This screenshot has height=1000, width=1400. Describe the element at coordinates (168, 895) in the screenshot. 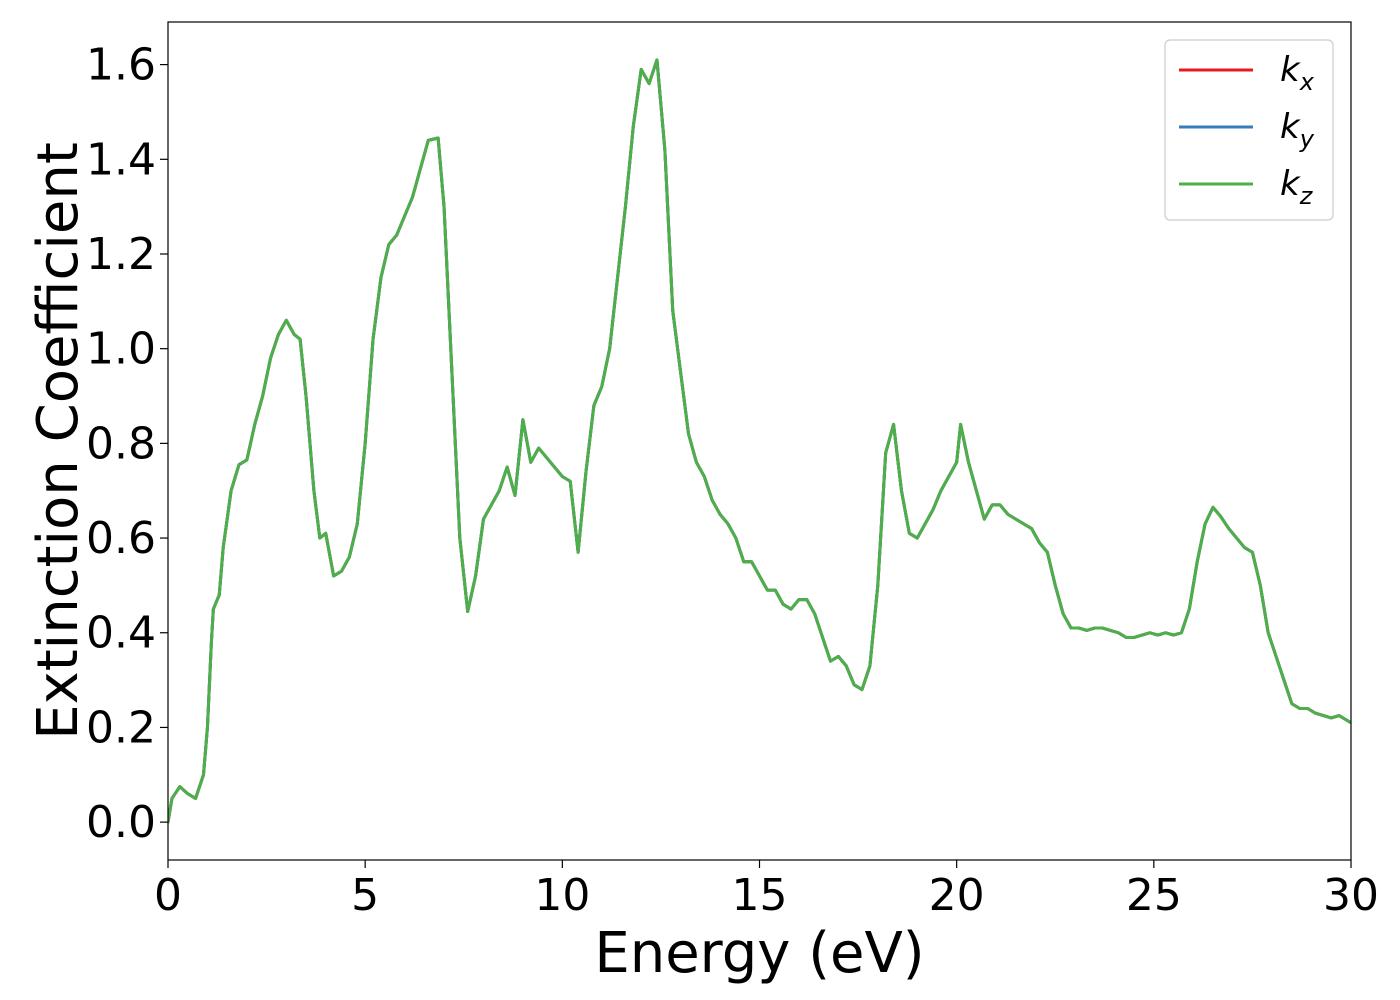

I see `x-tick-label: 0` at that location.